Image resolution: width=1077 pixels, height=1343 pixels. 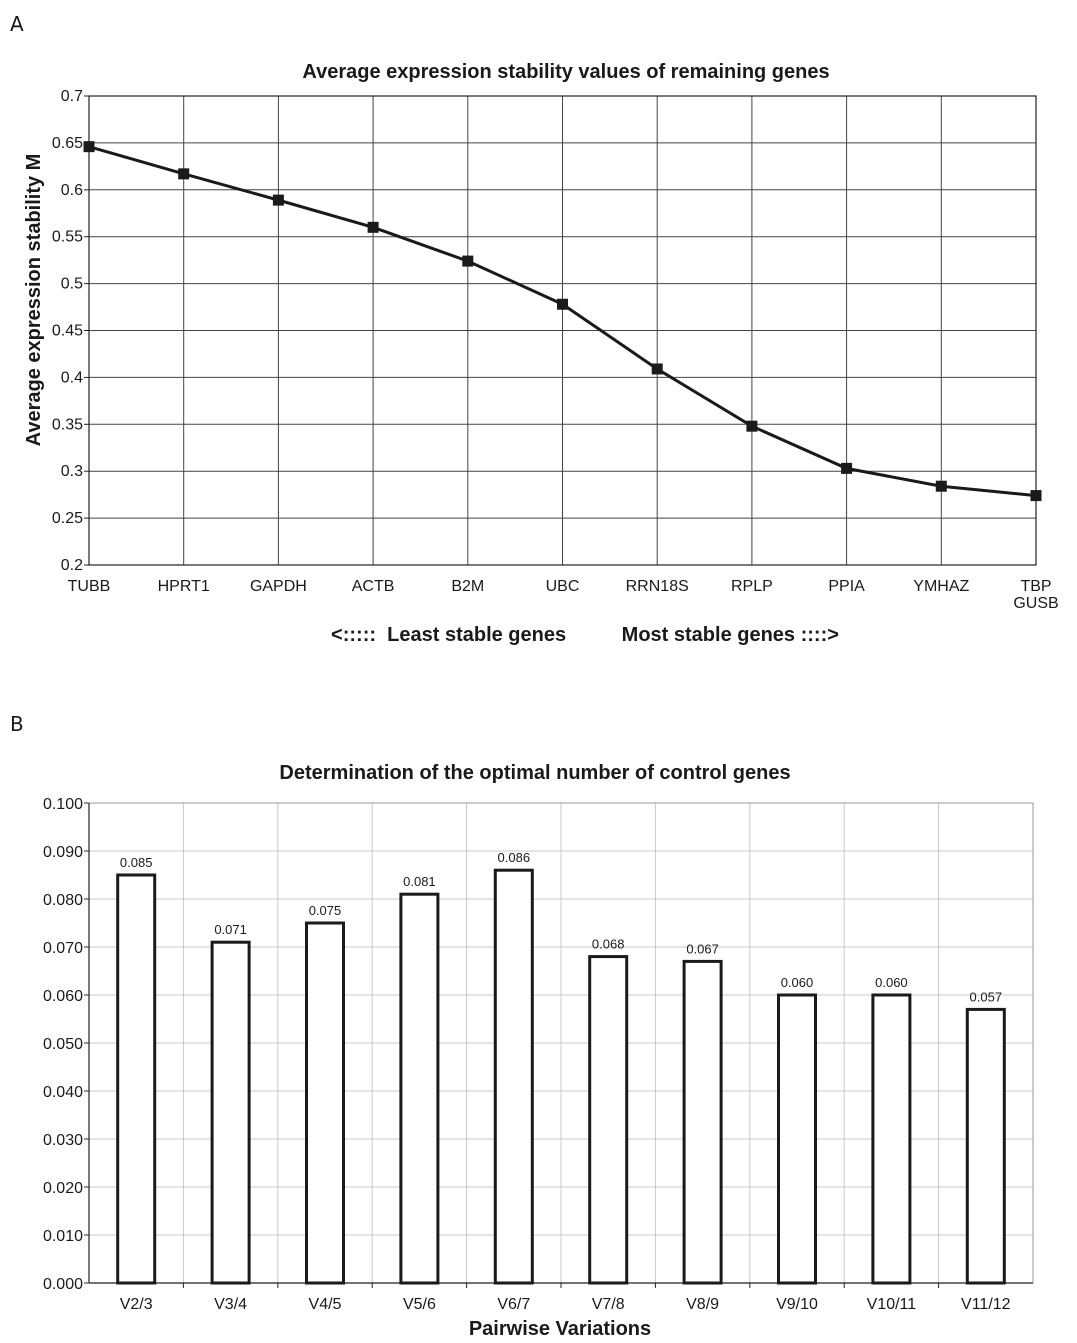 What do you see at coordinates (563, 586) in the screenshot?
I see `chart-a-xtick-label: UBC` at bounding box center [563, 586].